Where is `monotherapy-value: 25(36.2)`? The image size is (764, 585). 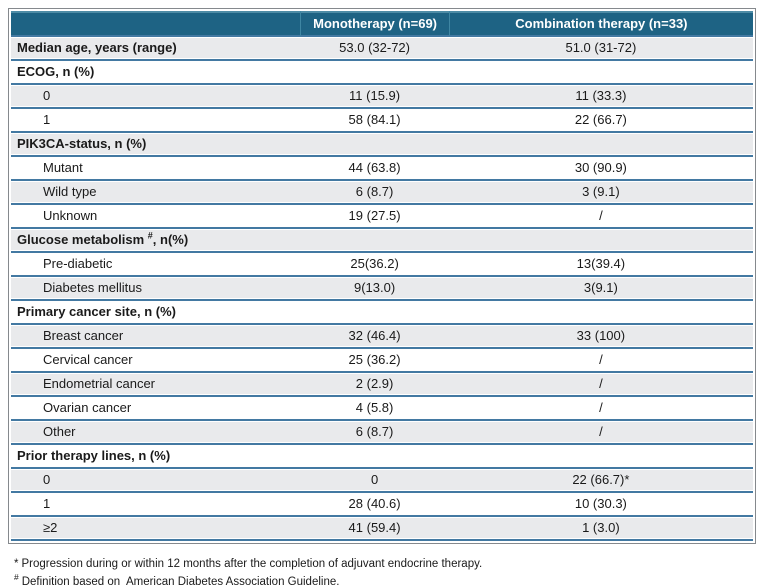 monotherapy-value: 25(36.2) is located at coordinates (374, 265).